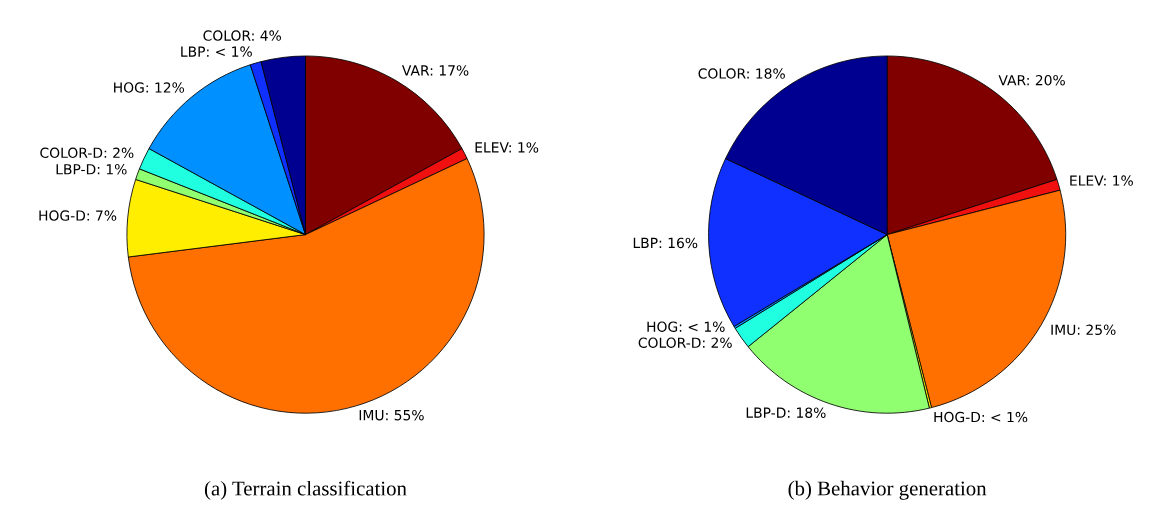 The image size is (1175, 510). I want to click on slice-label: VAR: 20%, so click(1031, 80).